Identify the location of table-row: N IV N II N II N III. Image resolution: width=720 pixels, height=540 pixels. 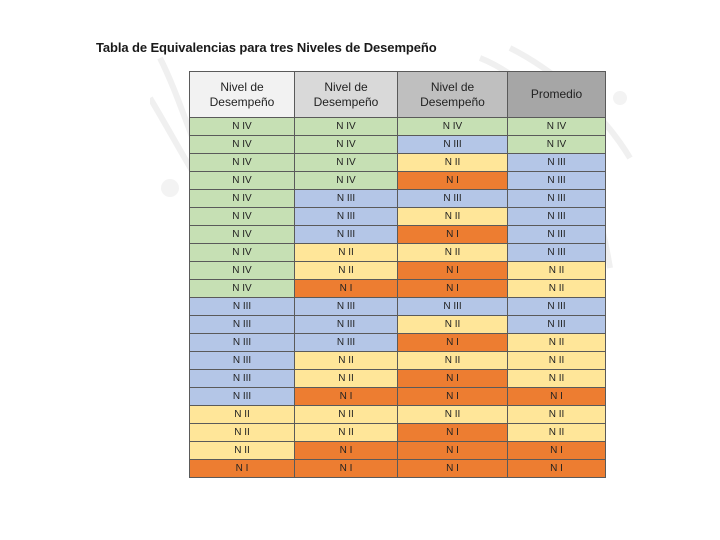
(397, 252).